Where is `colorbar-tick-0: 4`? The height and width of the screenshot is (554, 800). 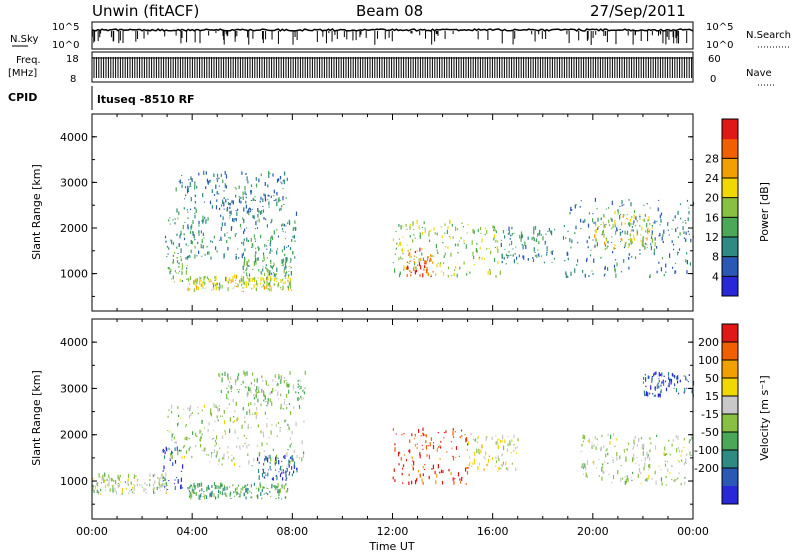 colorbar-tick-0: 4 is located at coordinates (715, 276).